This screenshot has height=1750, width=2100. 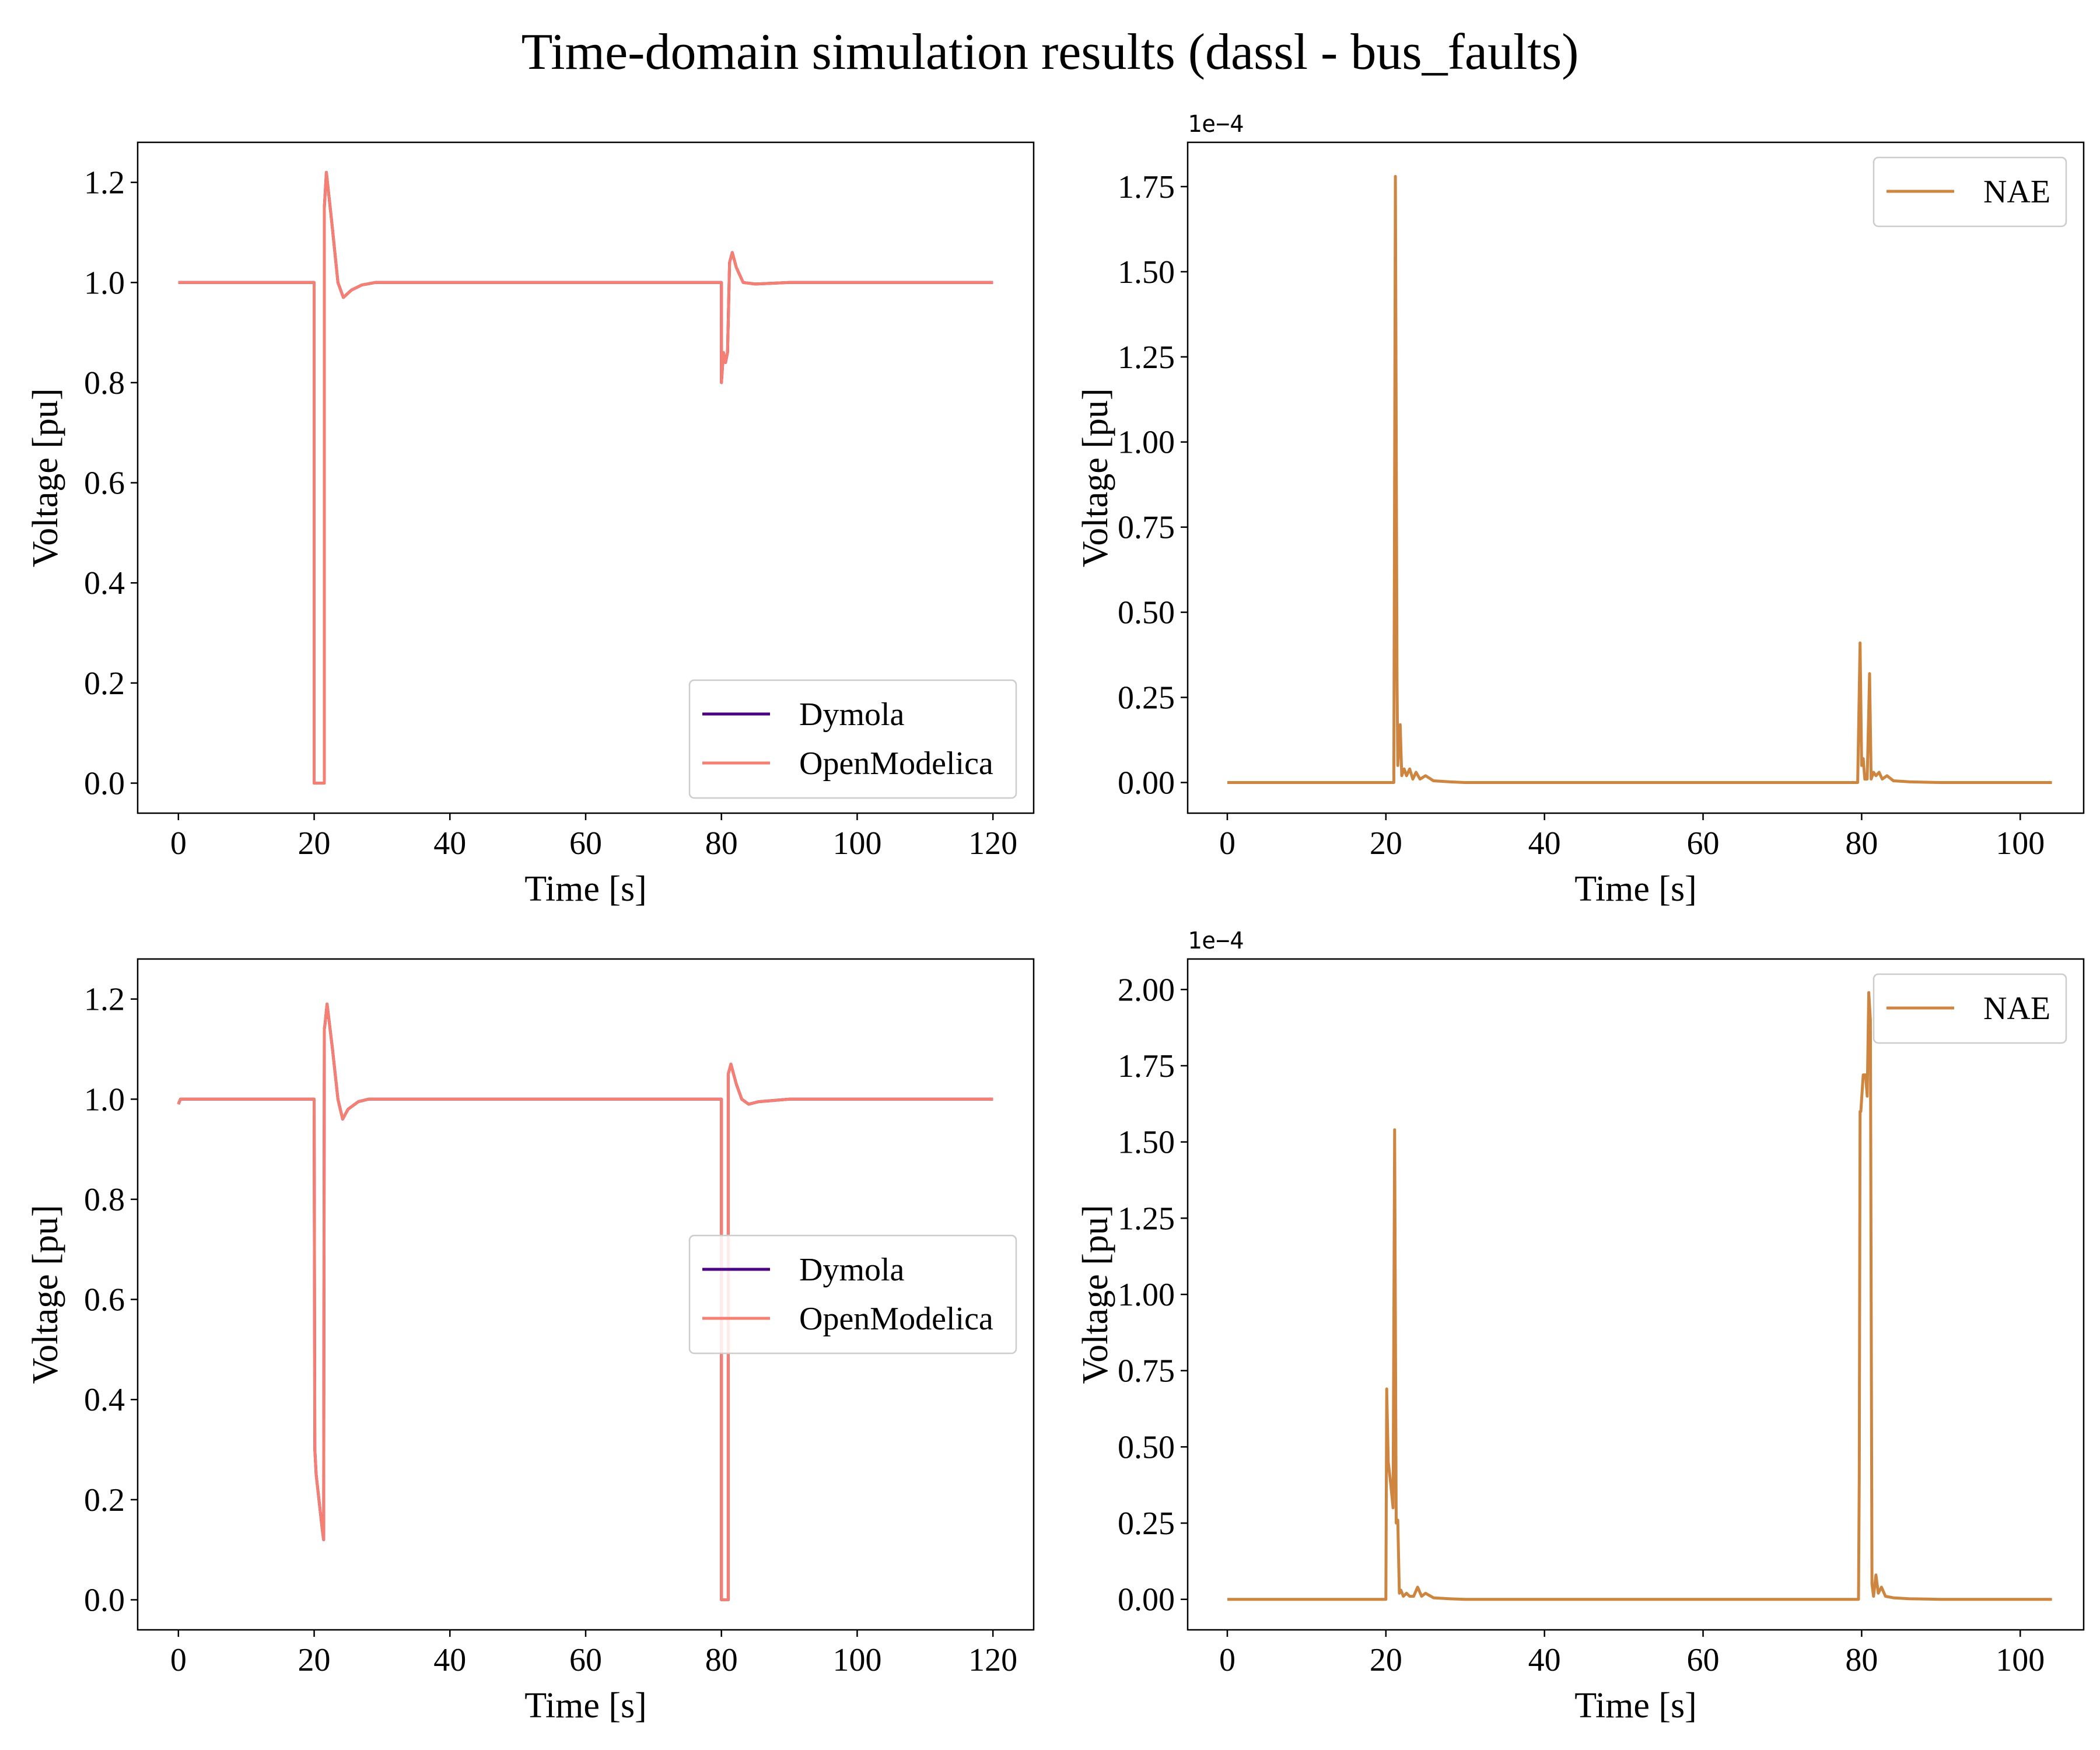 What do you see at coordinates (1146, 990) in the screenshot?
I see `y-tick-label: 2.00` at bounding box center [1146, 990].